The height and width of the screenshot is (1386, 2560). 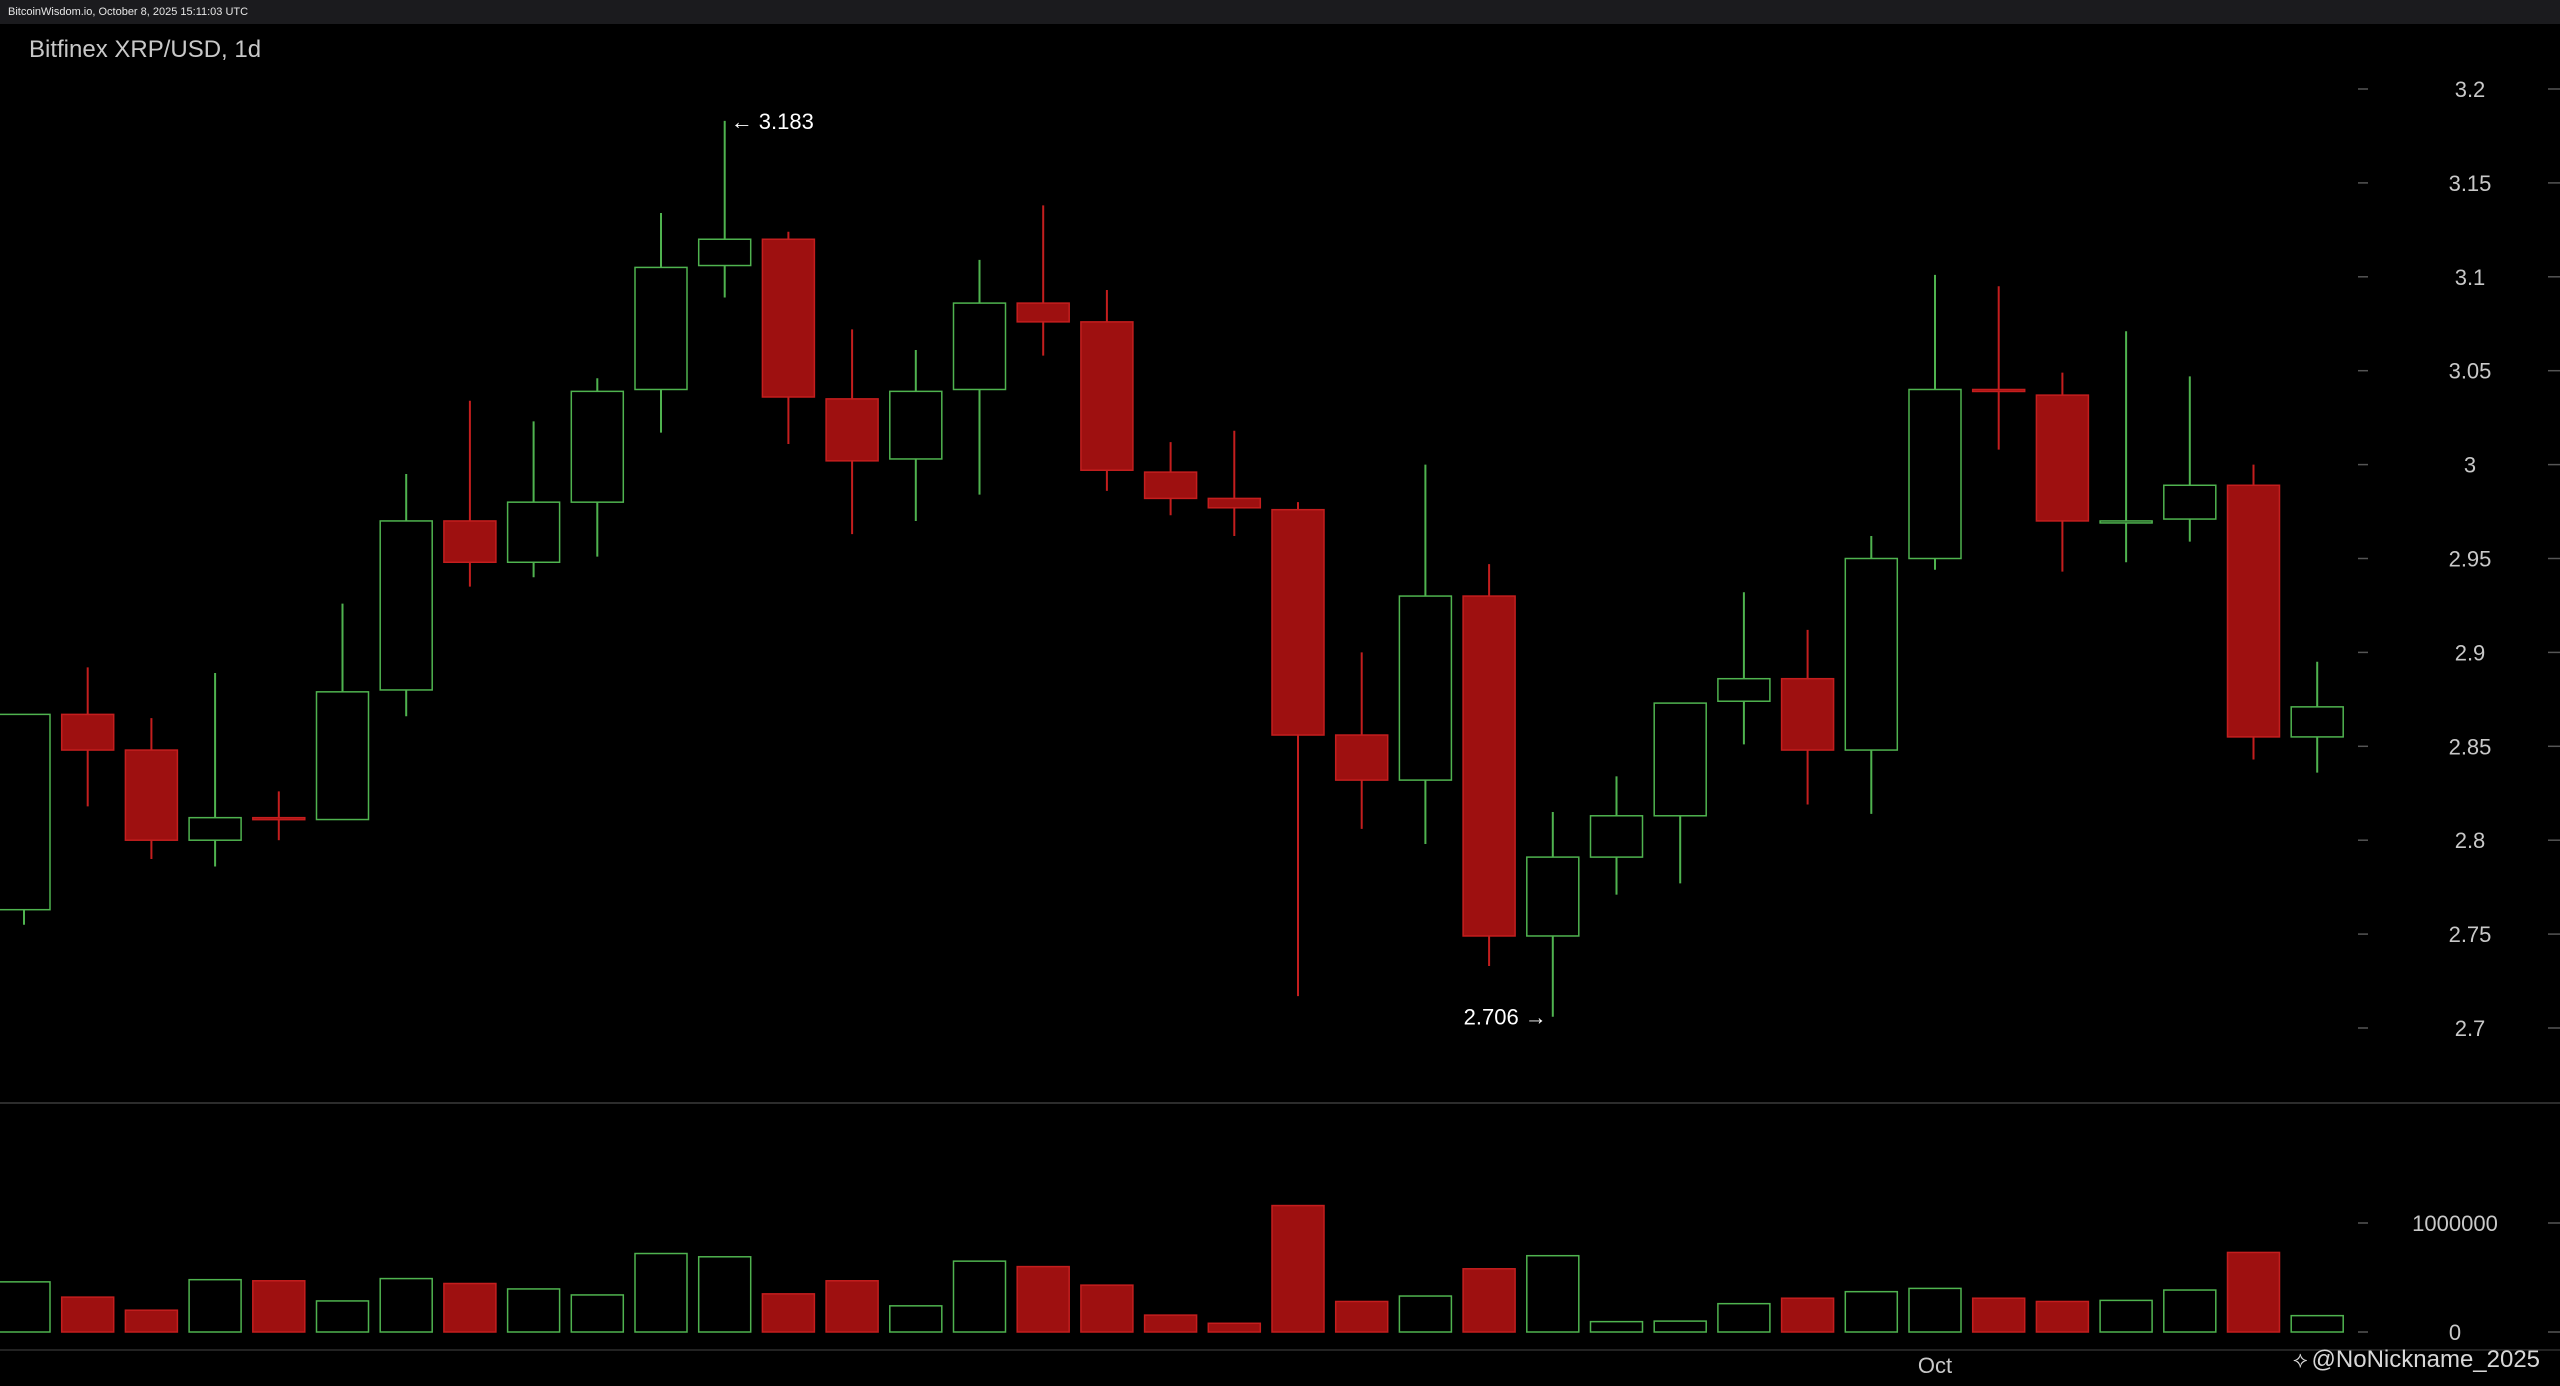 What do you see at coordinates (2455, 1332) in the screenshot?
I see `volume-tick-label: 0` at bounding box center [2455, 1332].